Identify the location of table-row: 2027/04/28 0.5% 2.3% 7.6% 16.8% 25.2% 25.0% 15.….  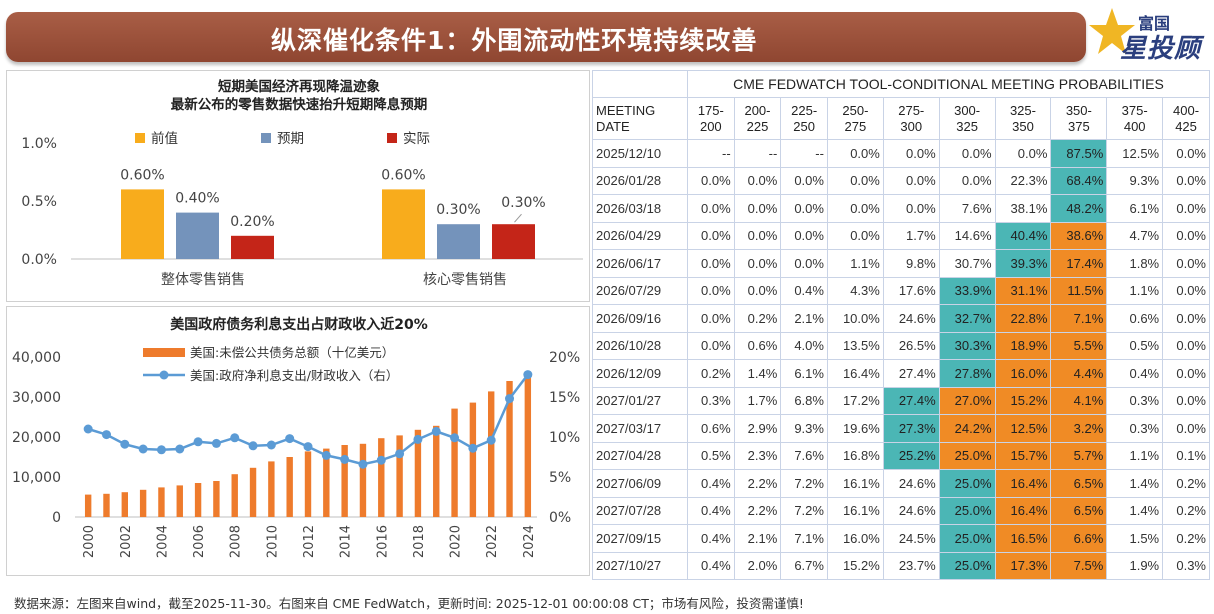
(901, 455).